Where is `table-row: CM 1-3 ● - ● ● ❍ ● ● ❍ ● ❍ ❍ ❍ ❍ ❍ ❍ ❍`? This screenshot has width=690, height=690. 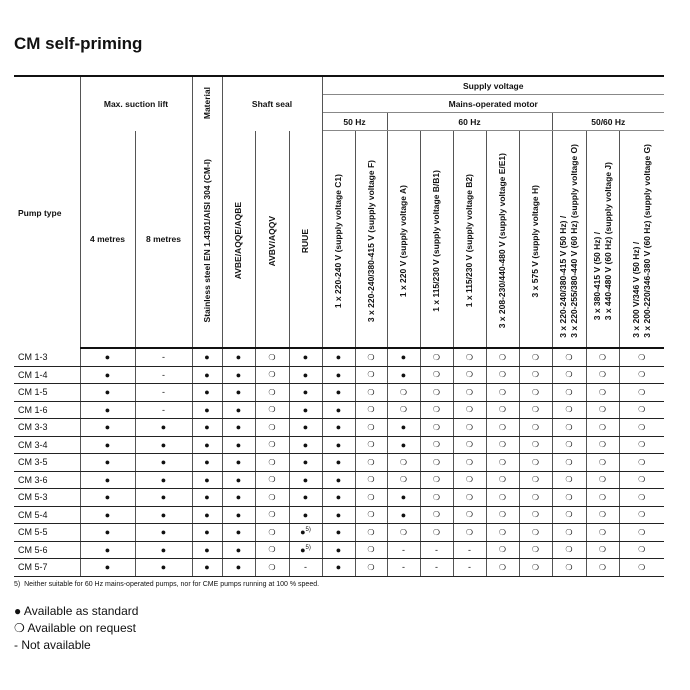
table-row: CM 1-3 ● - ● ● ❍ ● ● ❍ ● ❍ ❍ ❍ ❍ ❍ ❍ ❍ is located at coordinates (339, 357).